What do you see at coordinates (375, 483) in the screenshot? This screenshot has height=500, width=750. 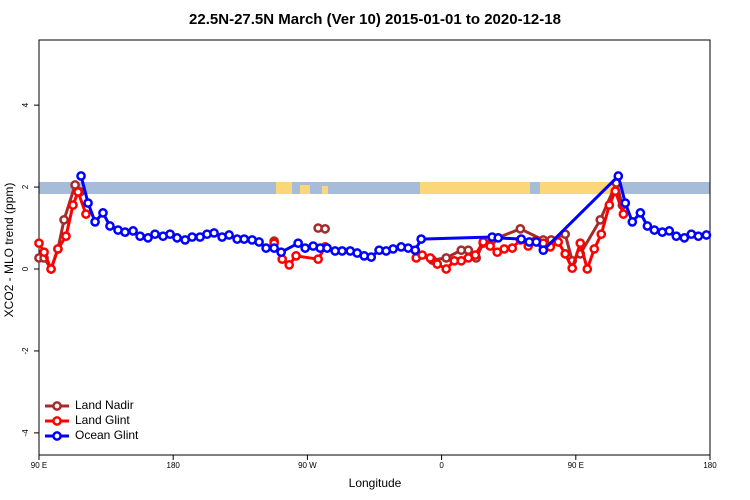 I see `x-axis-label: Longitude` at bounding box center [375, 483].